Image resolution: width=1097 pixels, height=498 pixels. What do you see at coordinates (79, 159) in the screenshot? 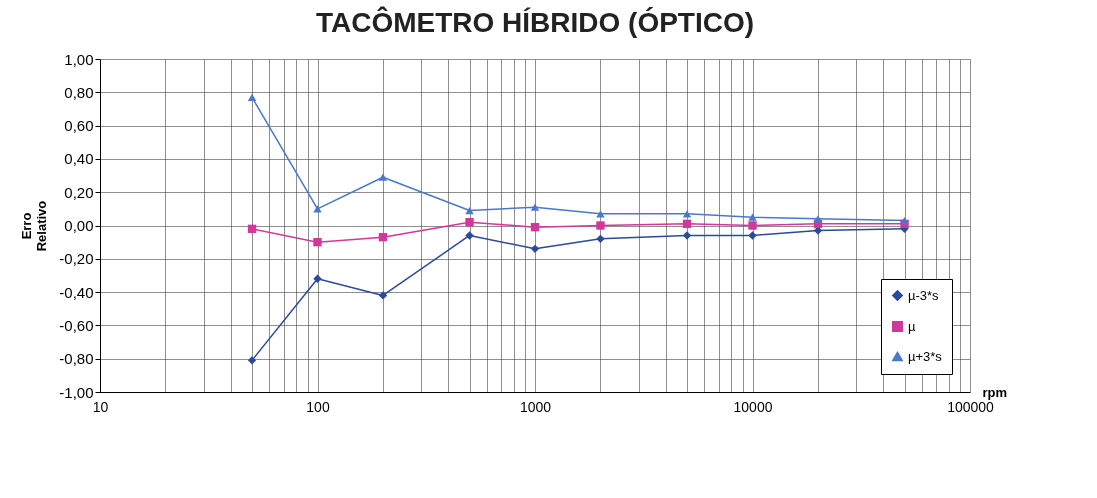
I see `y-tick-label: 0,40` at bounding box center [79, 159].